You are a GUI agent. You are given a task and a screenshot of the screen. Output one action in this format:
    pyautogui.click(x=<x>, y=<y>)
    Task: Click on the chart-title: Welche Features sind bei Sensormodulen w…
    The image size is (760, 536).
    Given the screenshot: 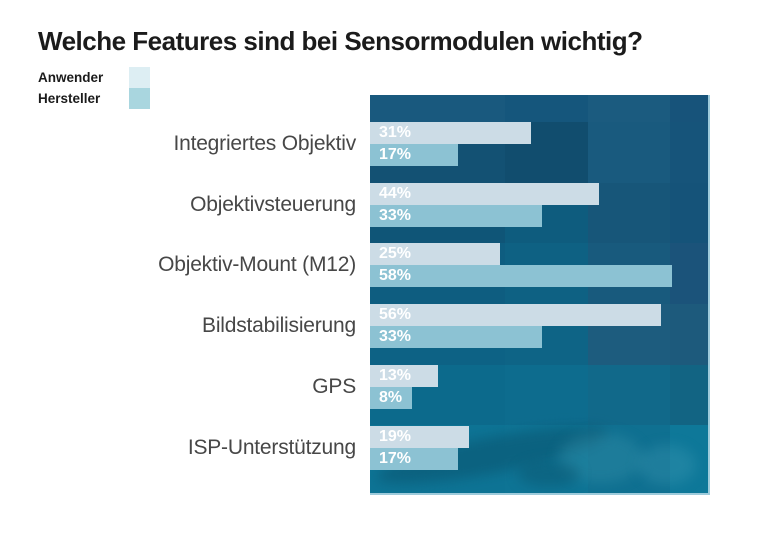 What is the action you would take?
    pyautogui.click(x=340, y=41)
    